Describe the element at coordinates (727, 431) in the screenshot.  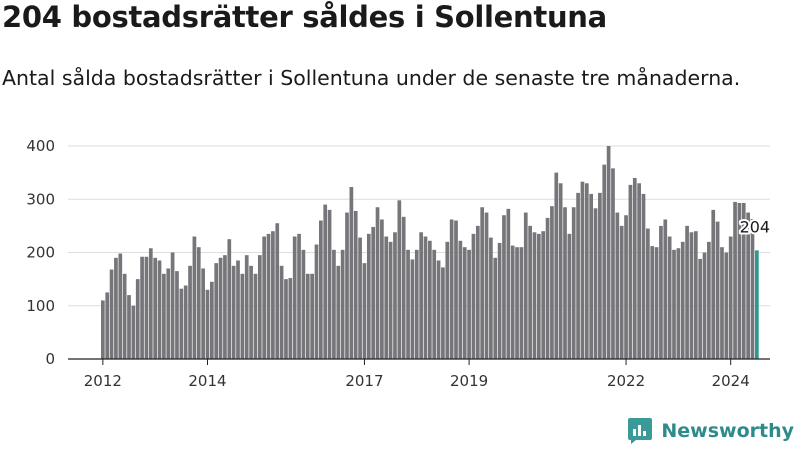
I see `brand-name: Newsworthy` at that location.